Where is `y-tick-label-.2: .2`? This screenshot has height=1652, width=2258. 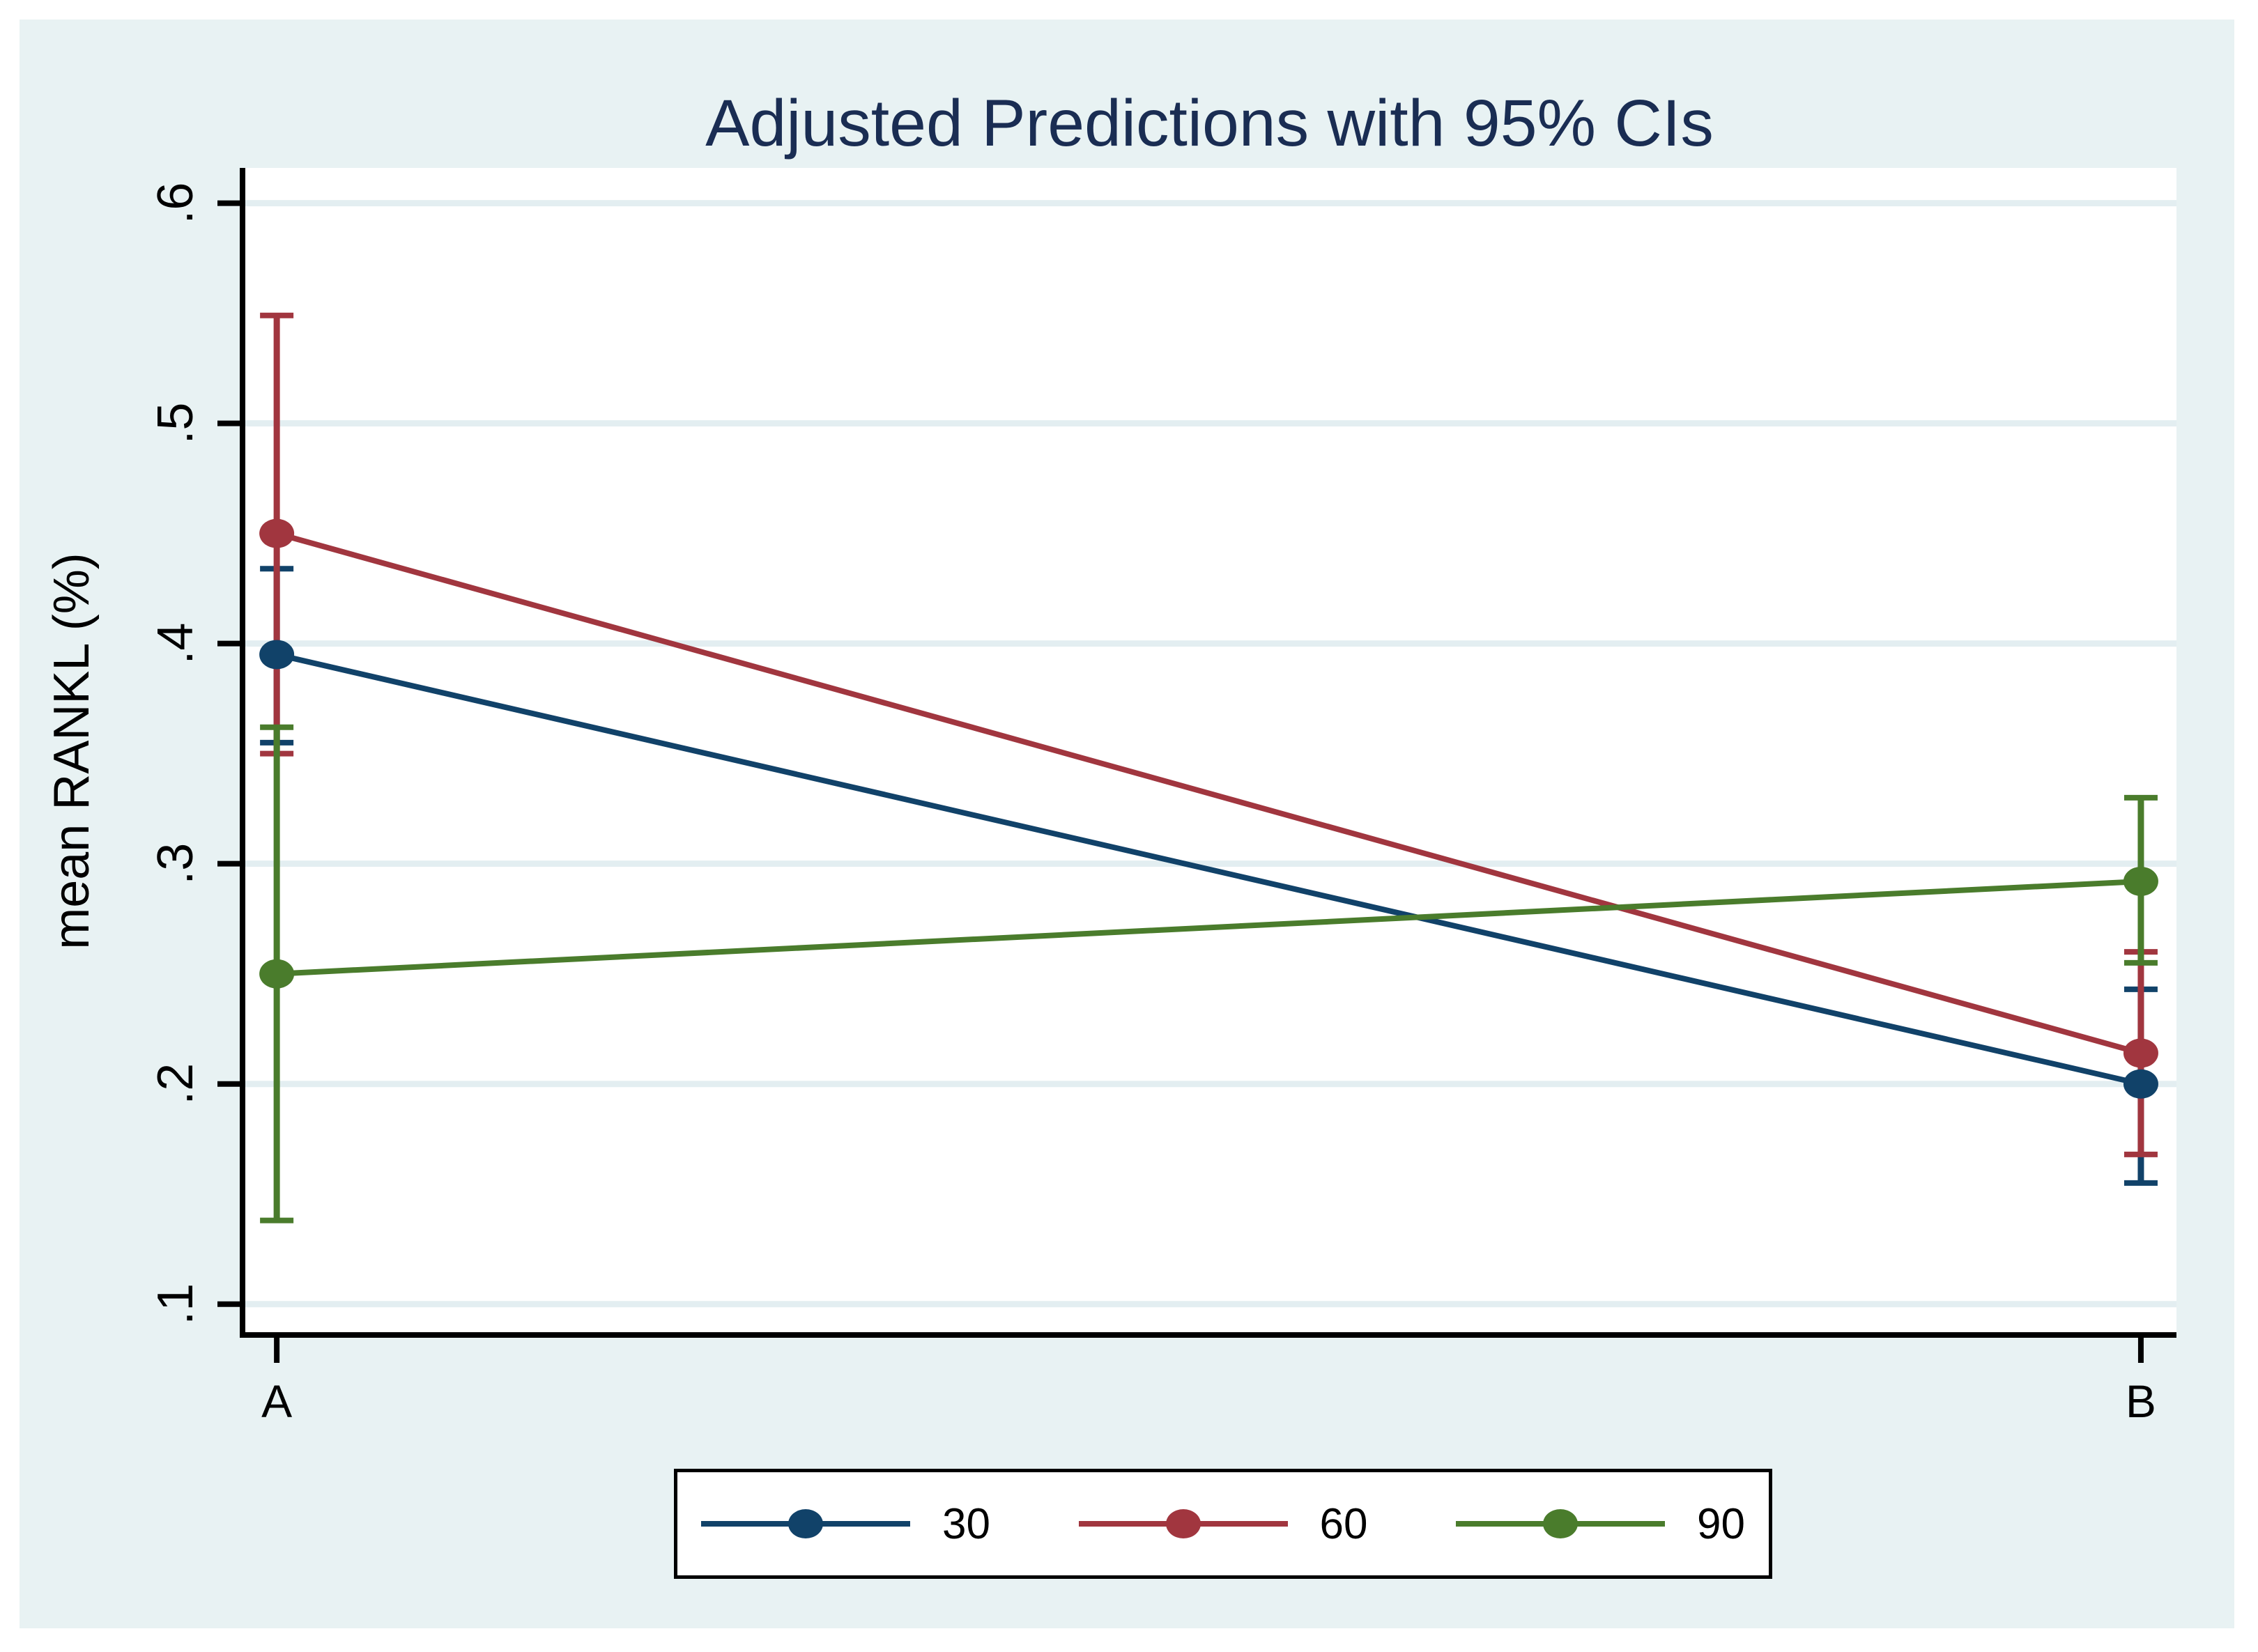
y-tick-label-.2: .2 is located at coordinates (175, 1084).